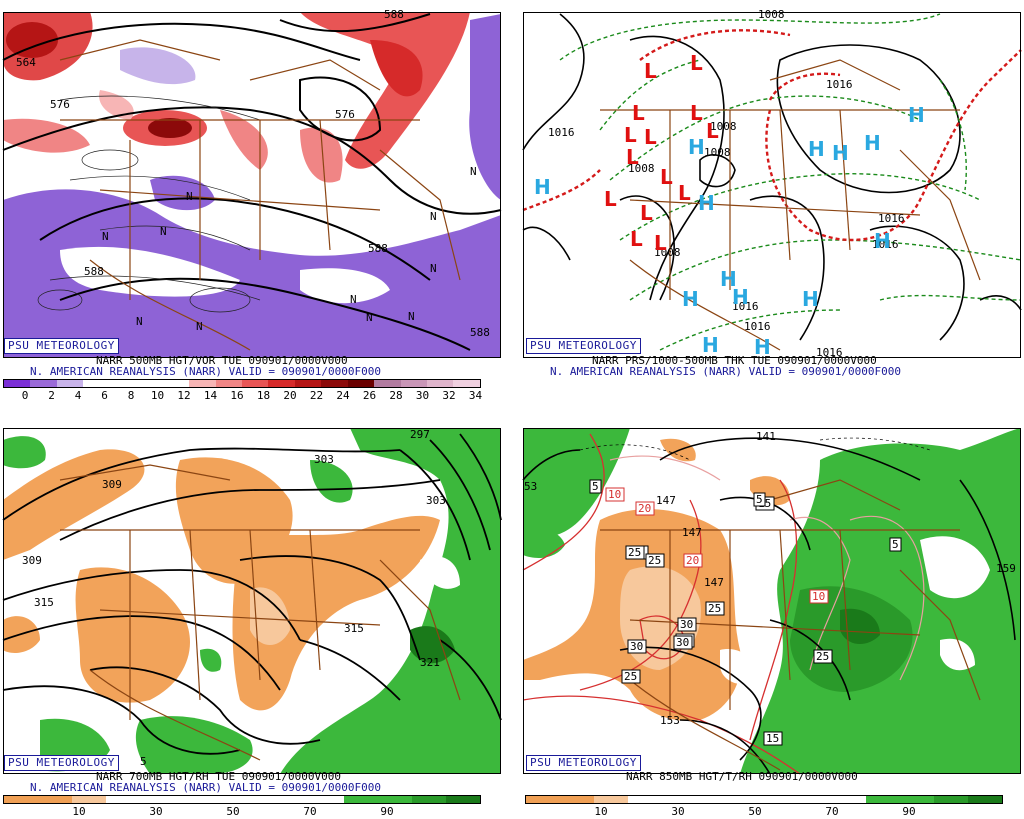 The height and width of the screenshot is (819, 1024). What do you see at coordinates (143, 761) in the screenshot?
I see `contour-label: 5` at bounding box center [143, 761].